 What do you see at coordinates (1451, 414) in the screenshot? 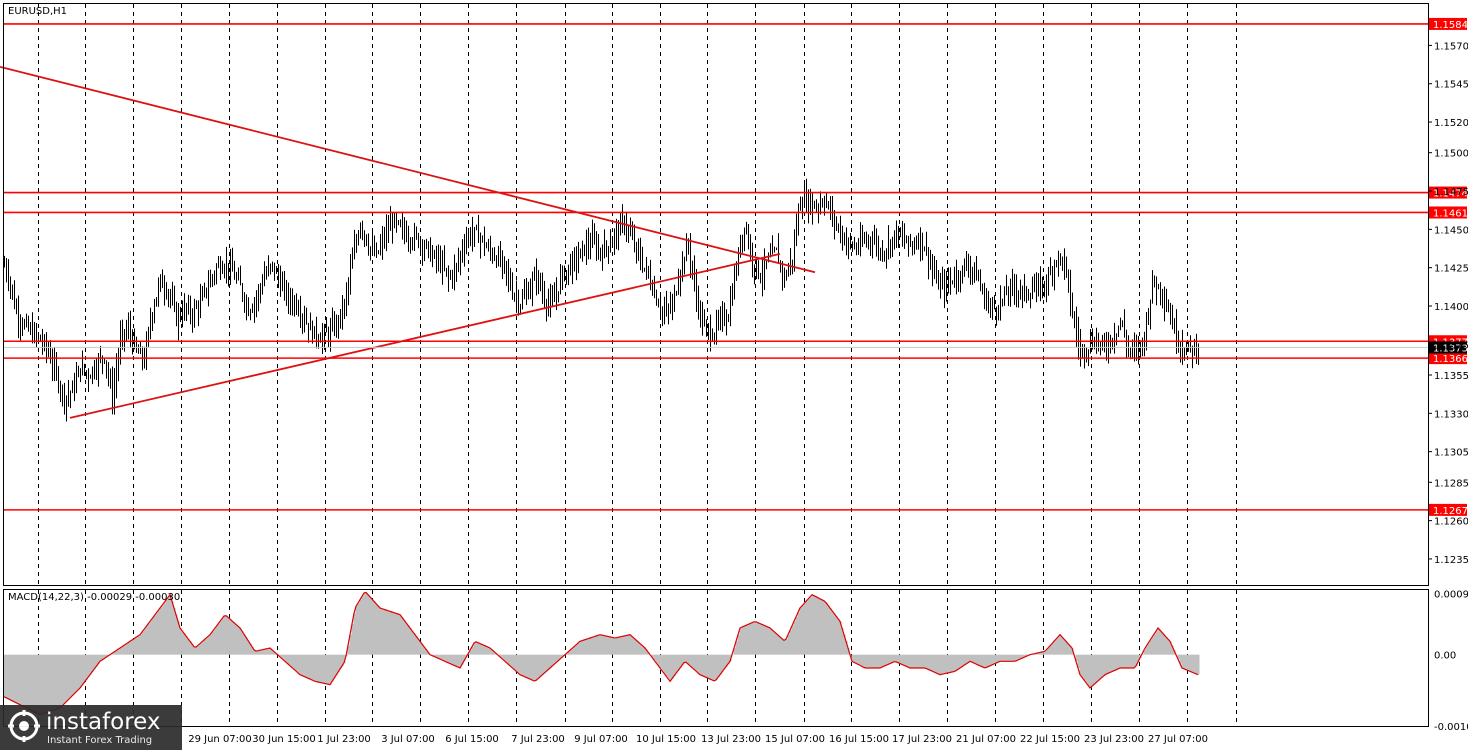
I see `y-tick-label: 1.1330` at bounding box center [1451, 414].